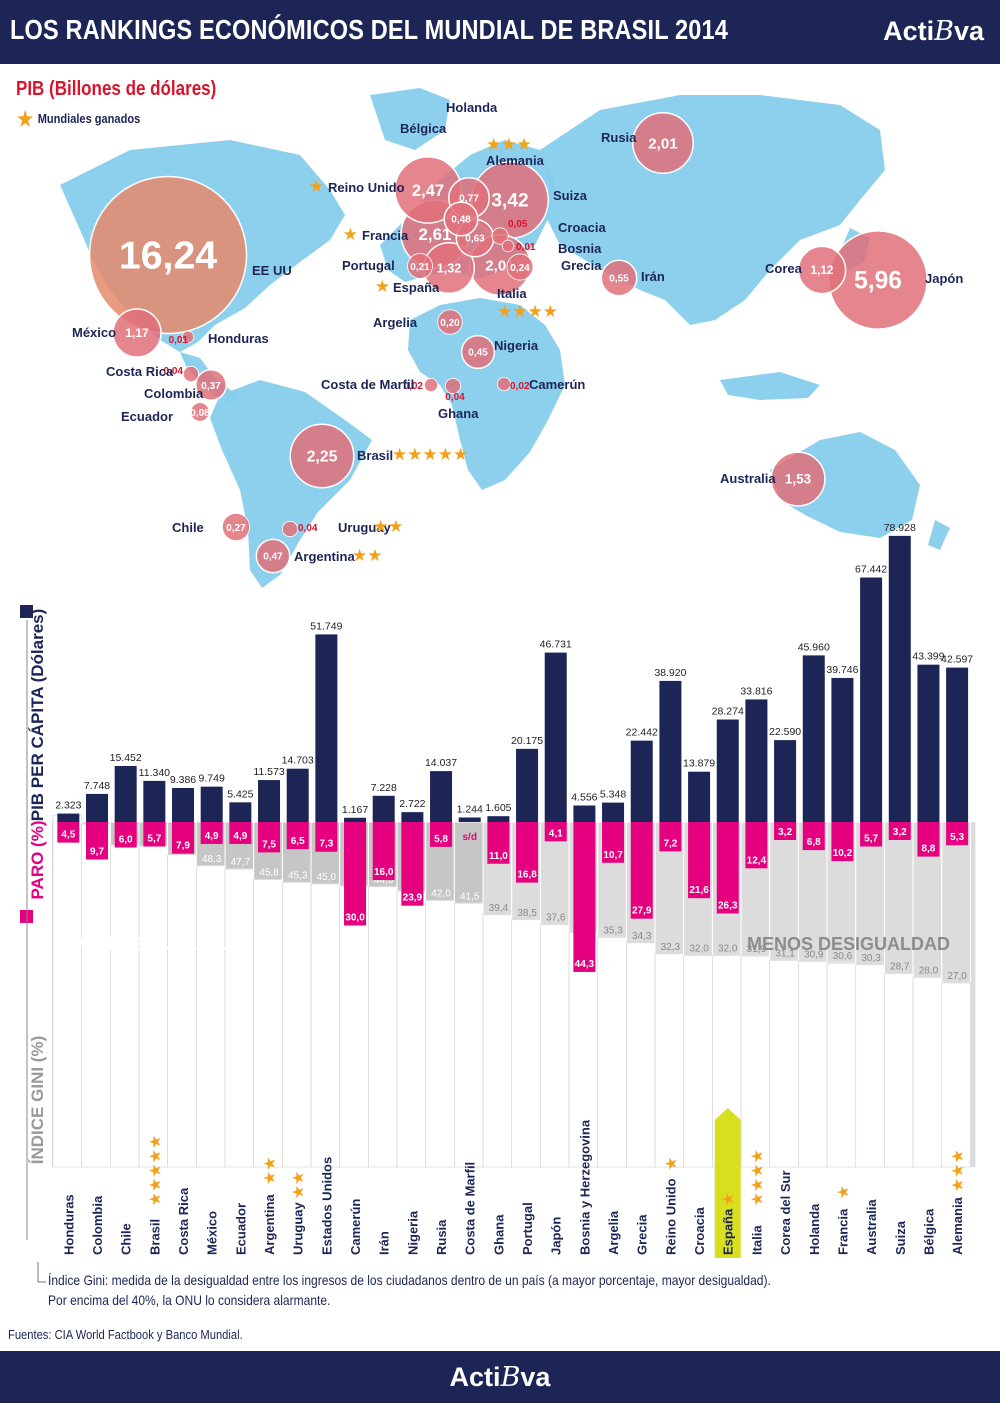 This screenshot has height=1403, width=1000. Describe the element at coordinates (388, 527) in the screenshot. I see `stars-uruguay: ★★` at that location.